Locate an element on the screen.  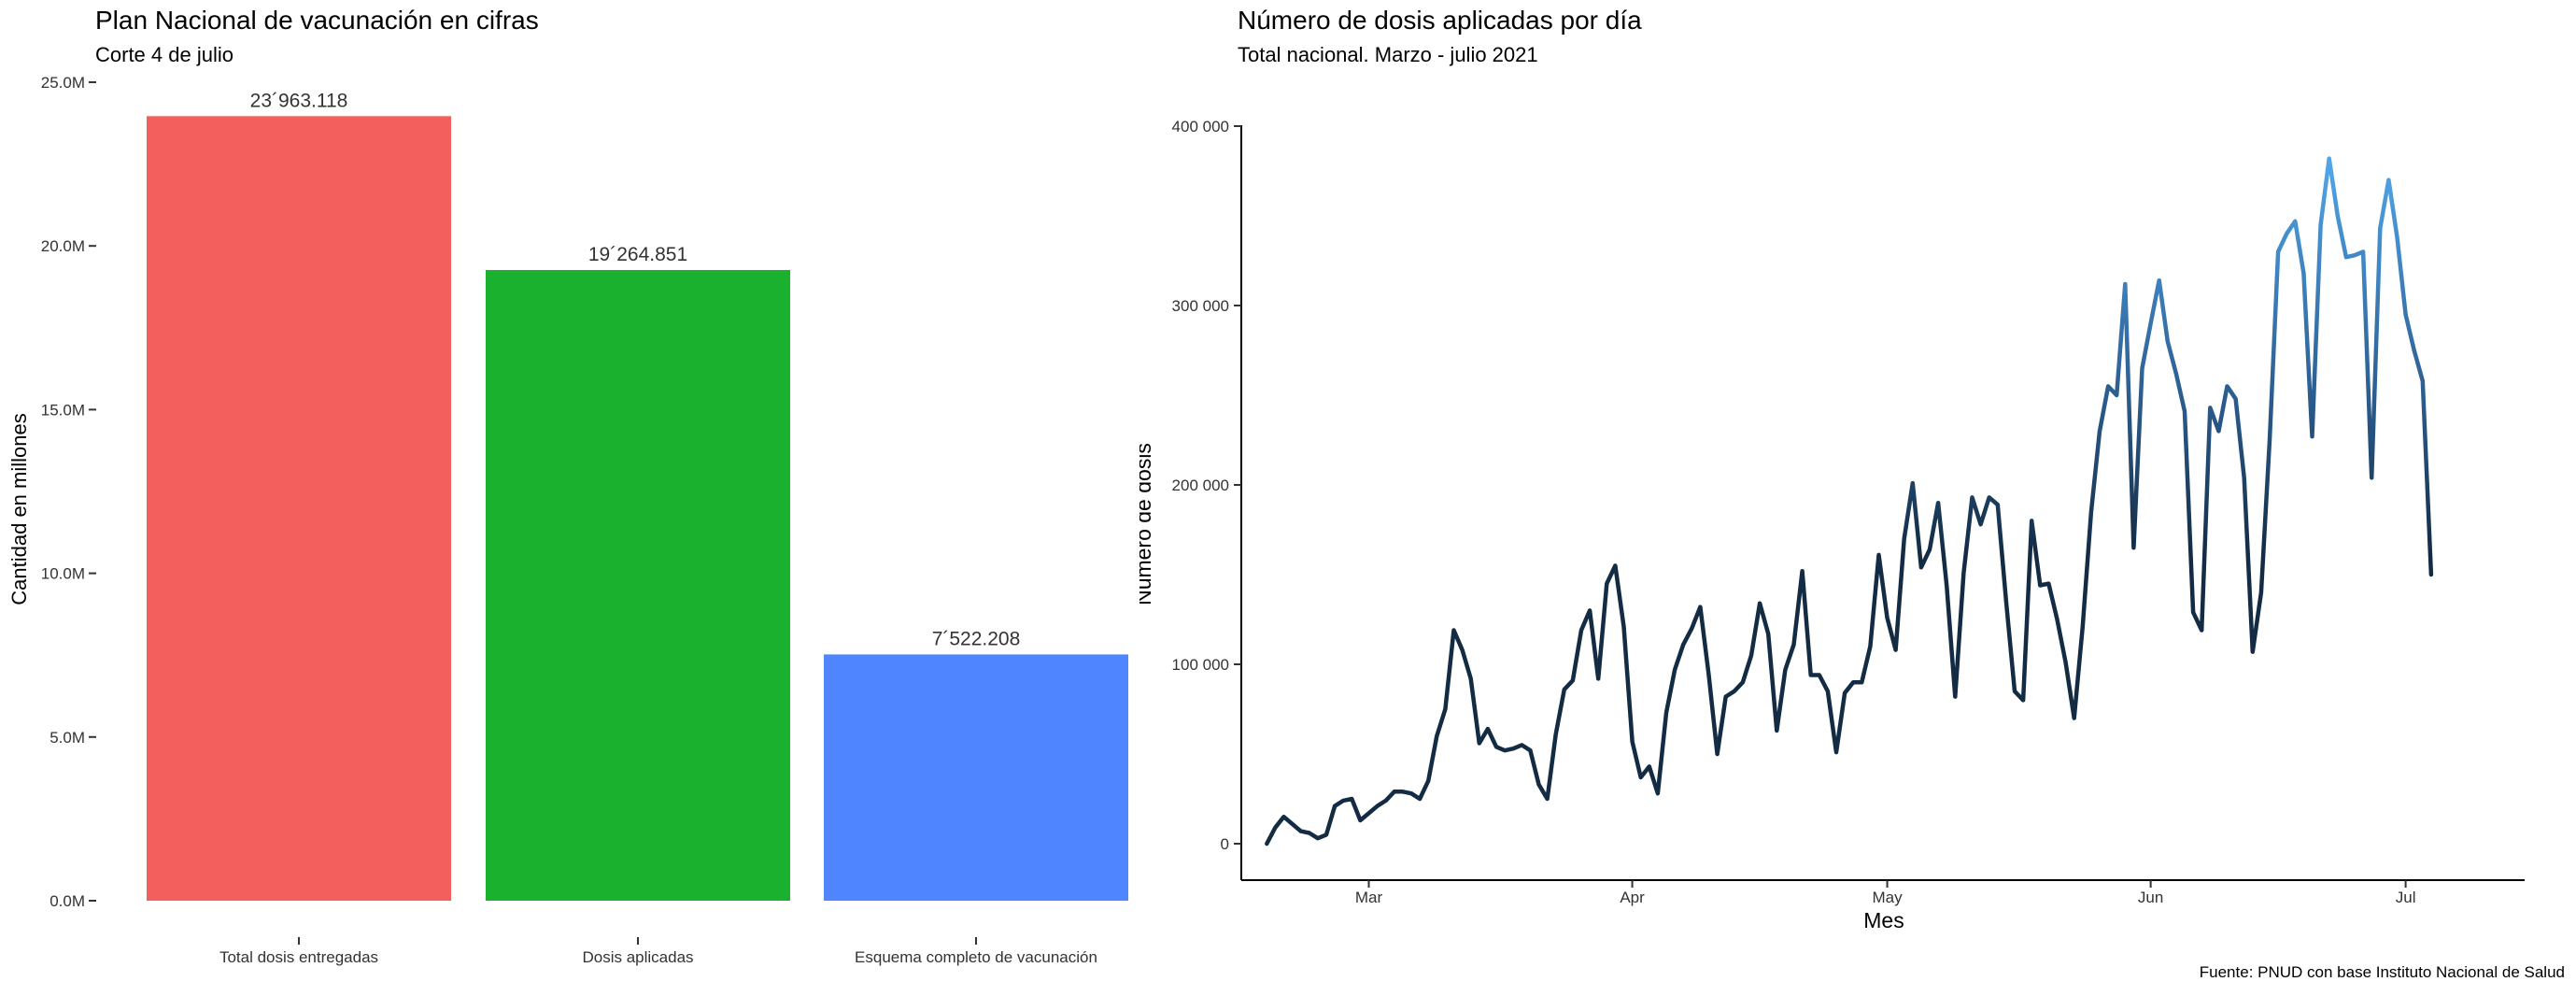
line-chart-y-tick-label: 200 000 is located at coordinates (1200, 485).